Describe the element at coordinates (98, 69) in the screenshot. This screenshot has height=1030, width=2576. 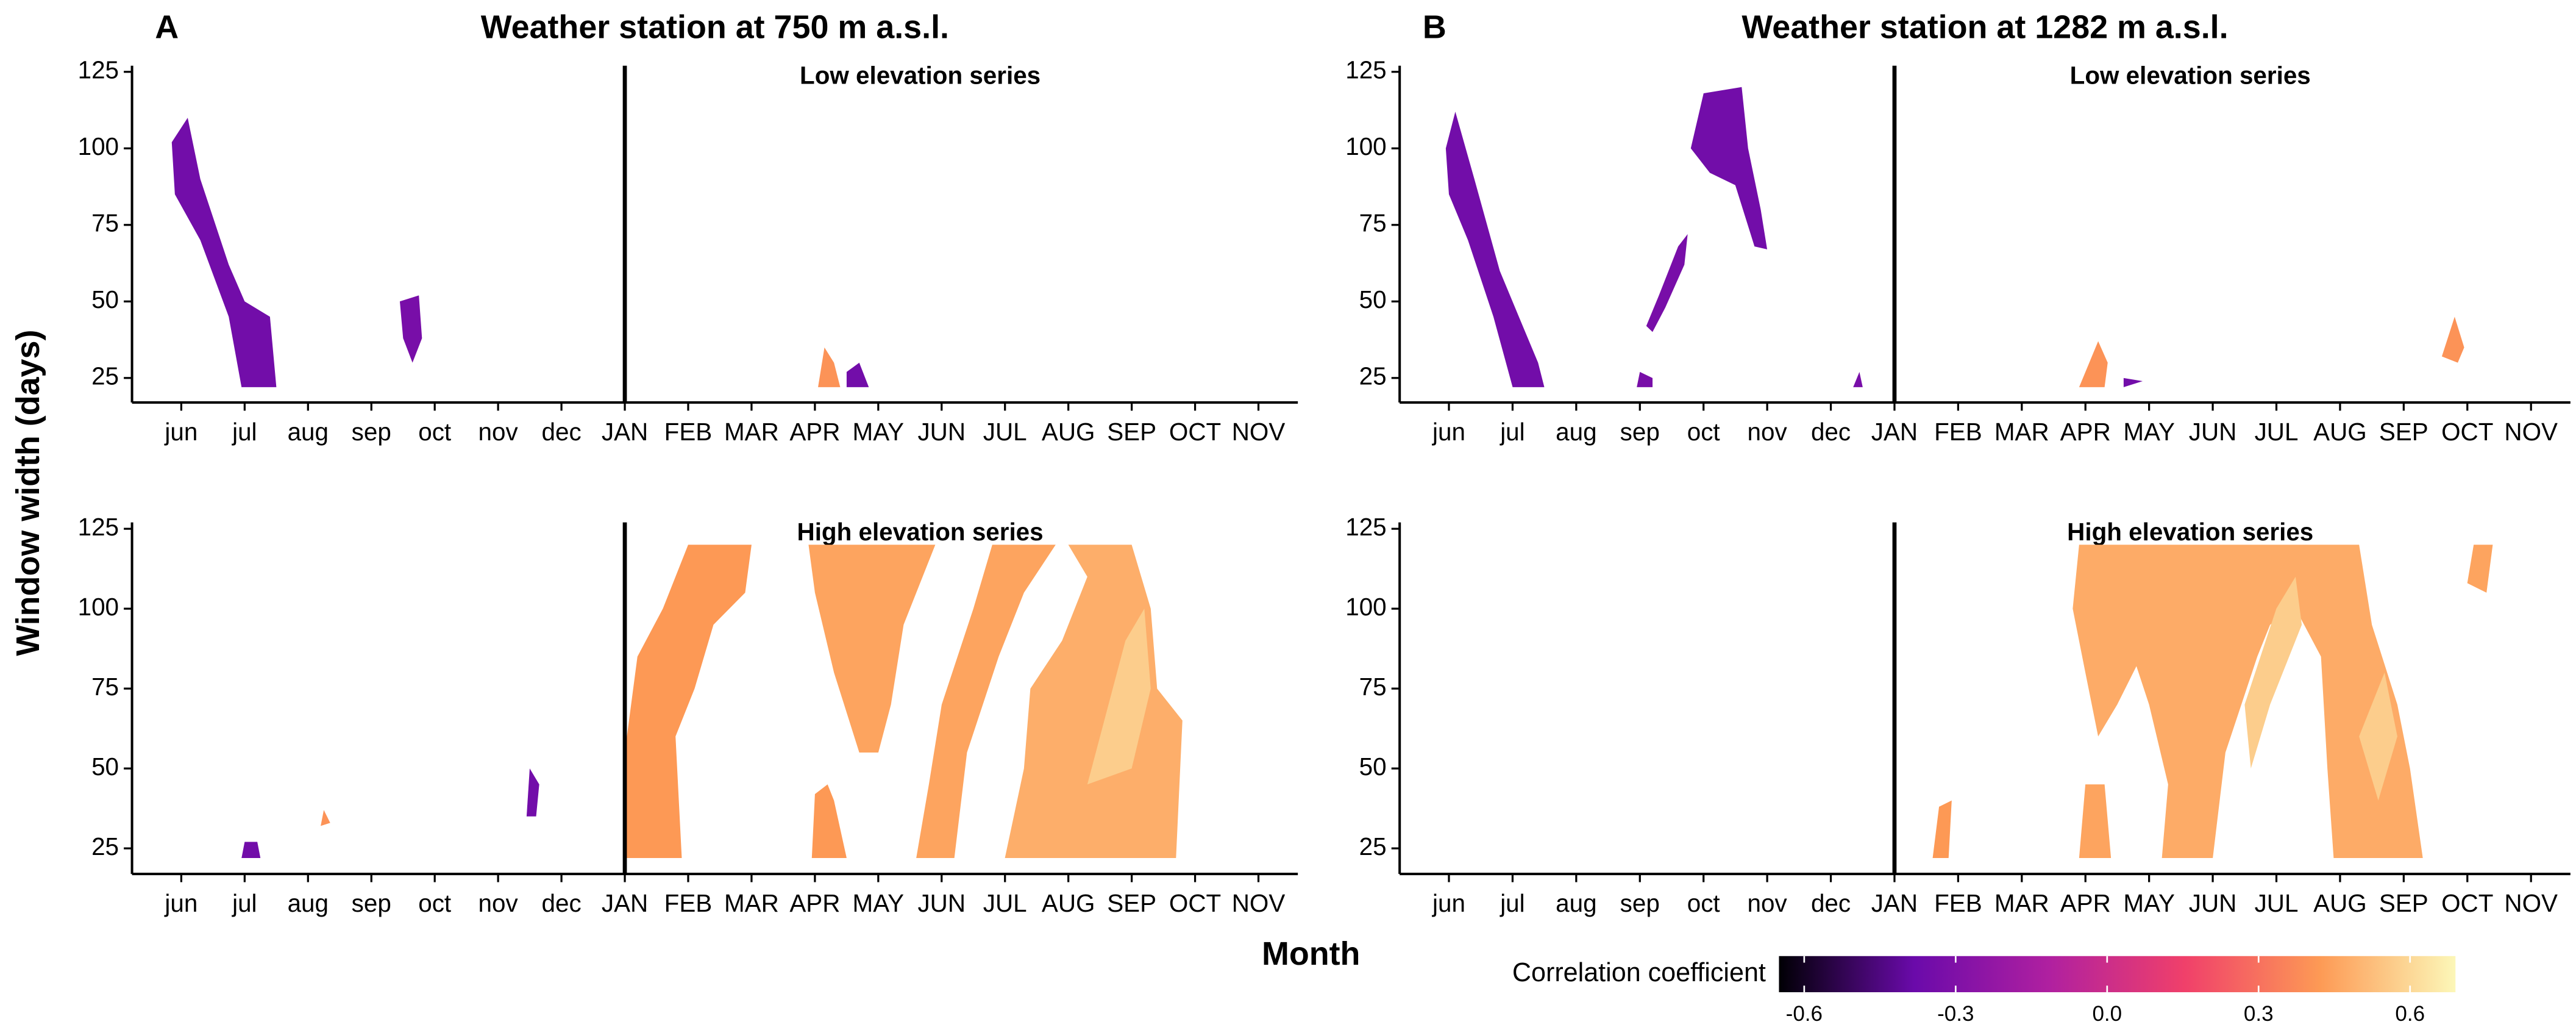
I see `y-tick-label: 125` at that location.